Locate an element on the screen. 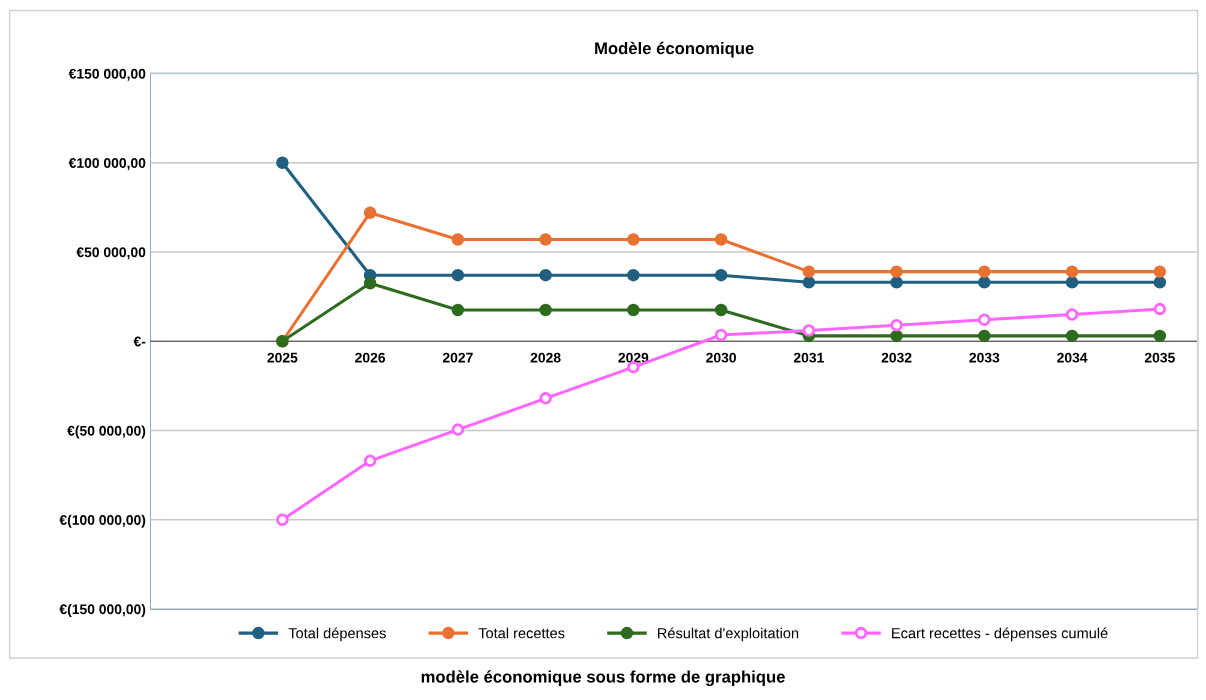 The height and width of the screenshot is (700, 1206). y-tick-label: €(50 000,00) is located at coordinates (106, 432).